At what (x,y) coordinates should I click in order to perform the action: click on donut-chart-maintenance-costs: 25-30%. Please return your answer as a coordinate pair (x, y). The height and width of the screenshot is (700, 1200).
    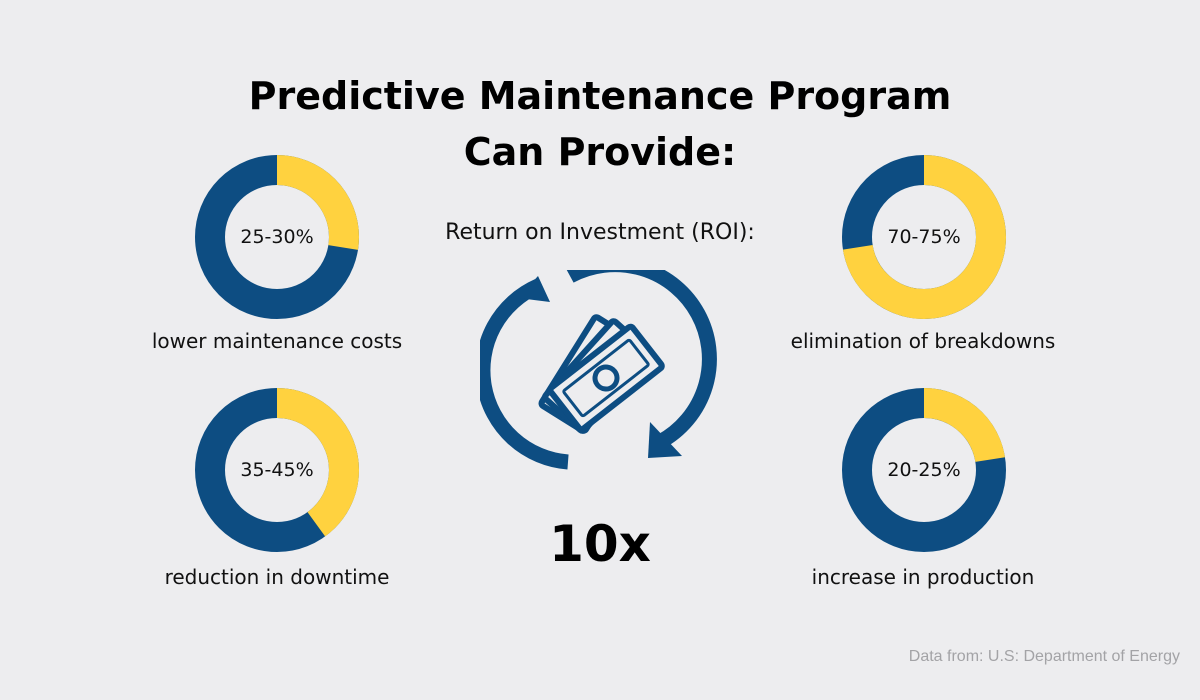
    Looking at the image, I should click on (277, 237).